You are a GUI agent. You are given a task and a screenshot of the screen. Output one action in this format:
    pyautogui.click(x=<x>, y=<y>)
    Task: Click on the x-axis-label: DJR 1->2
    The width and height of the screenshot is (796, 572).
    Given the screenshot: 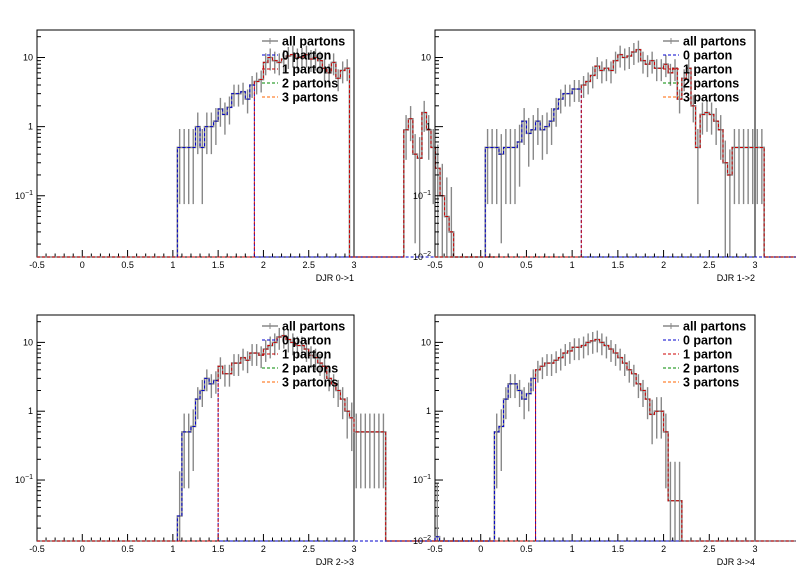 What is the action you would take?
    pyautogui.click(x=736, y=278)
    